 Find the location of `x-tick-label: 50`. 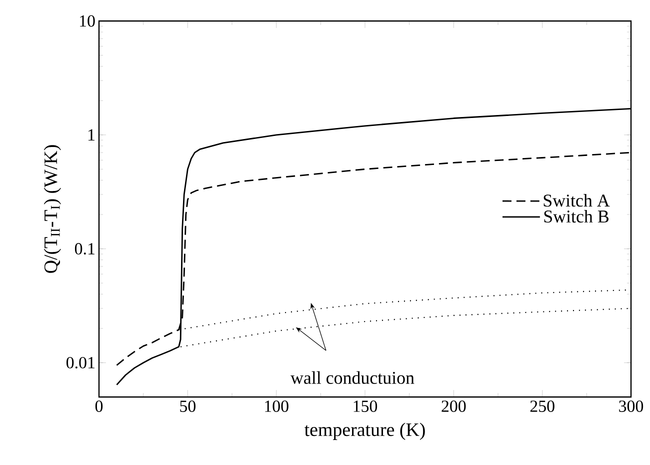

x-tick-label: 50 is located at coordinates (188, 406).